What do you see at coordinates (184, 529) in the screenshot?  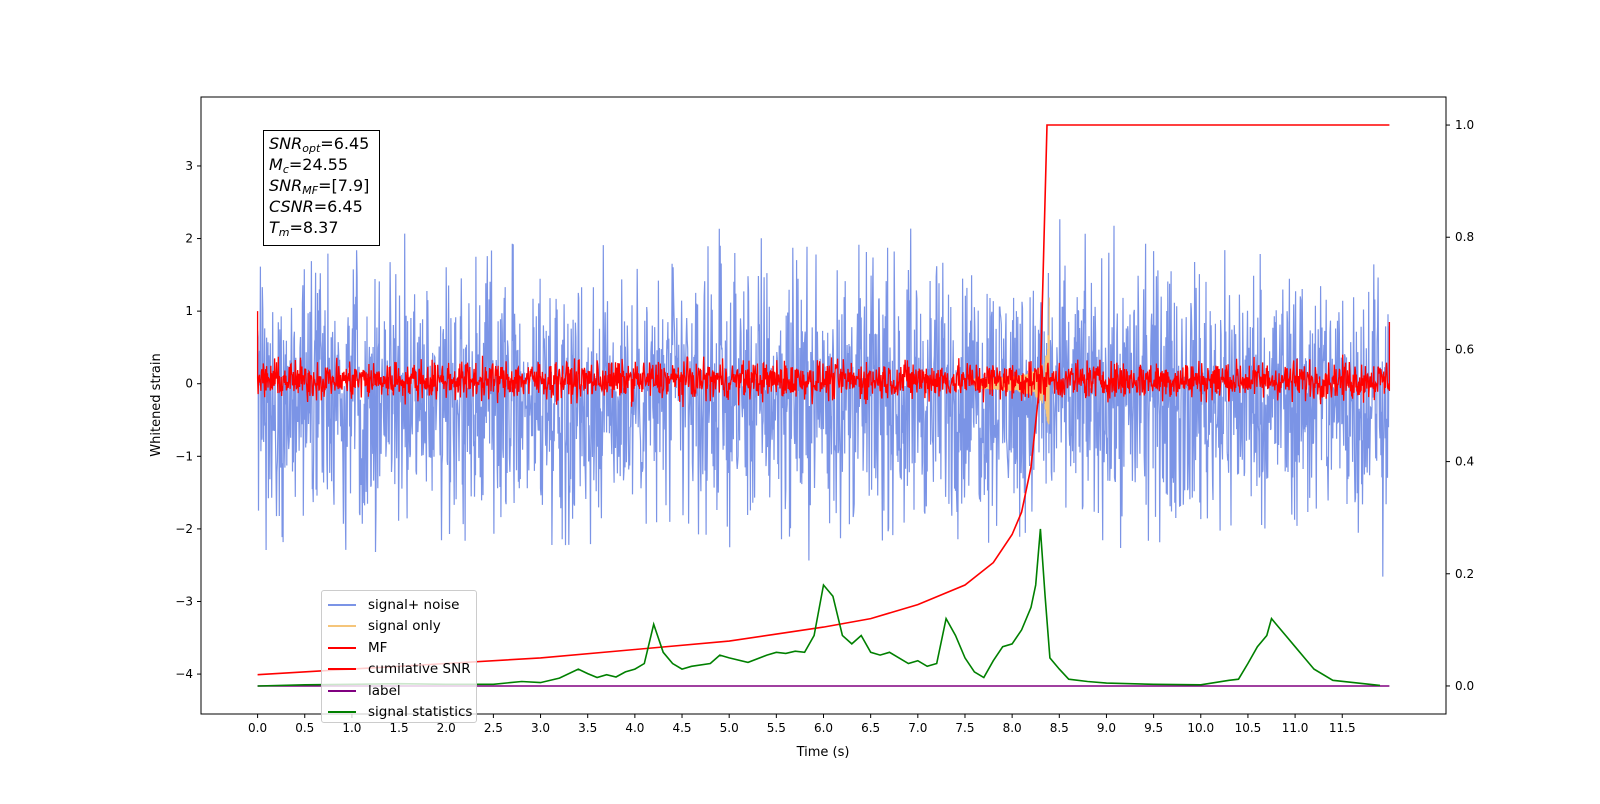 I see `y-left-tick-label: −2` at bounding box center [184, 529].